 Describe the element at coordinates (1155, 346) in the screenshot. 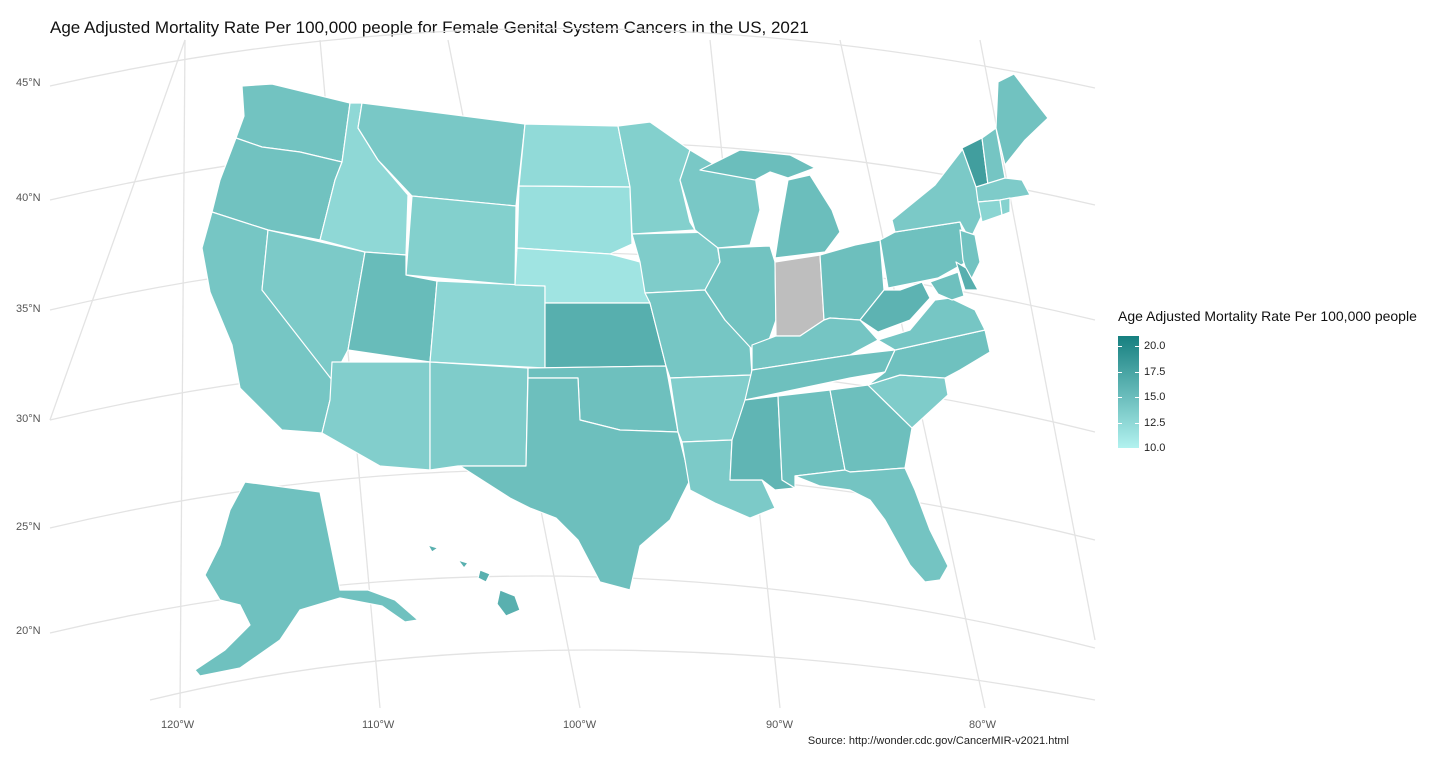

I see `legend-tick-label: 20.0` at that location.